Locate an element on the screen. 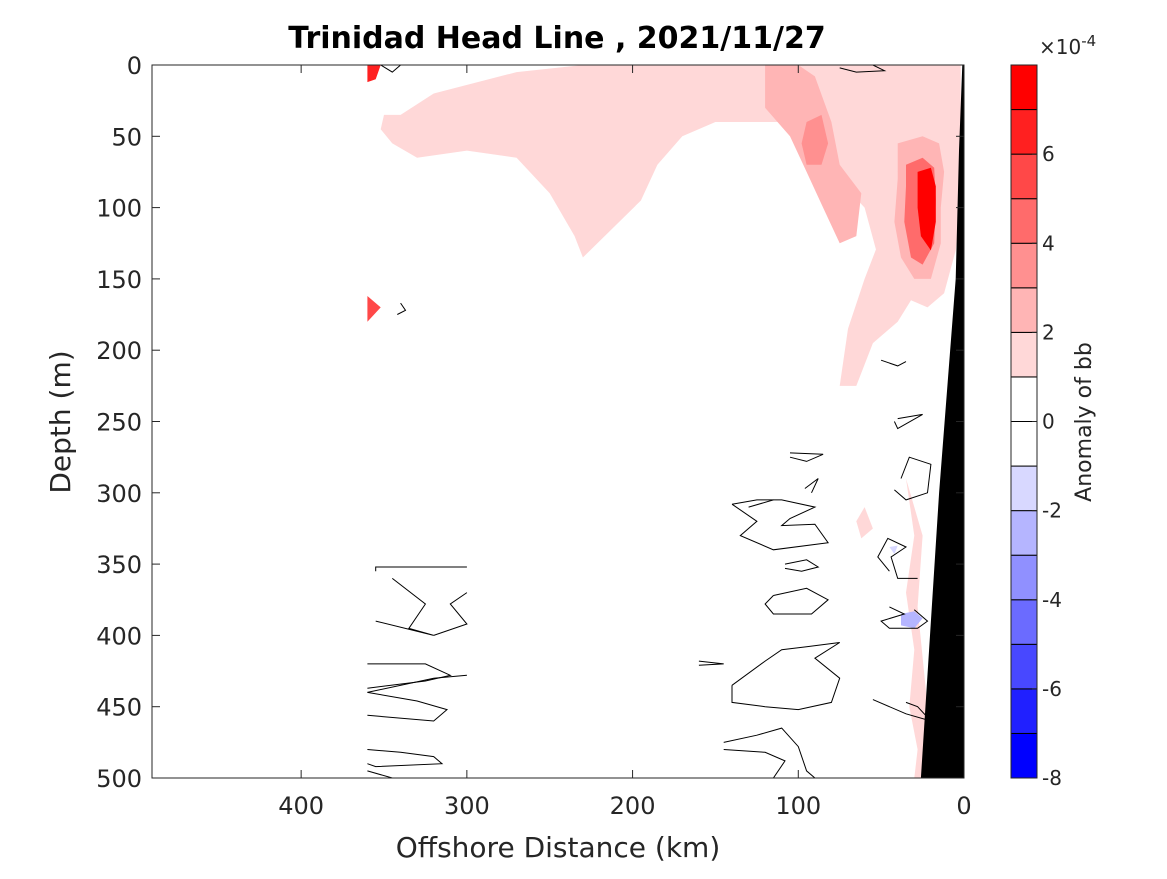 This screenshot has width=1167, height=879. colorbar-tick-label--4: -4 is located at coordinates (1052, 600).